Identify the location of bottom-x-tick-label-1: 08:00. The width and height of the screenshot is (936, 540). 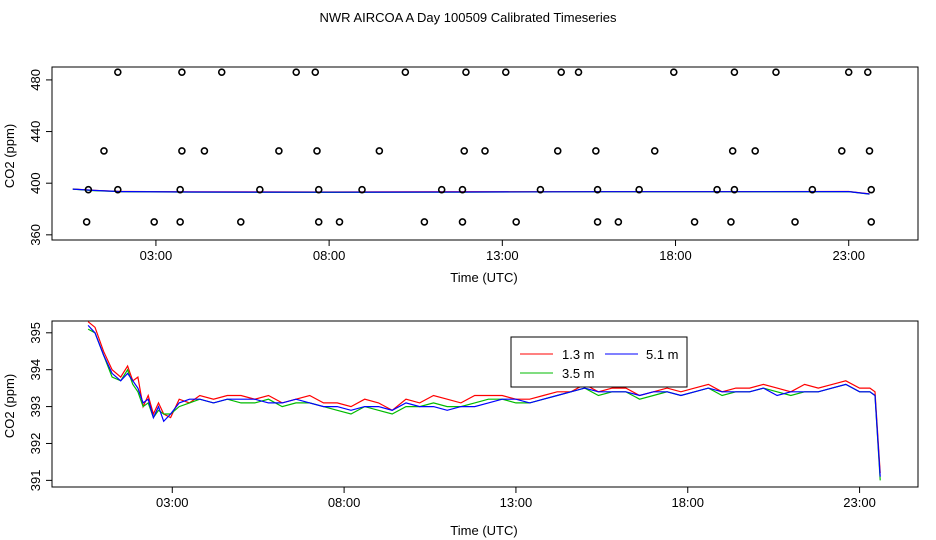
(344, 502).